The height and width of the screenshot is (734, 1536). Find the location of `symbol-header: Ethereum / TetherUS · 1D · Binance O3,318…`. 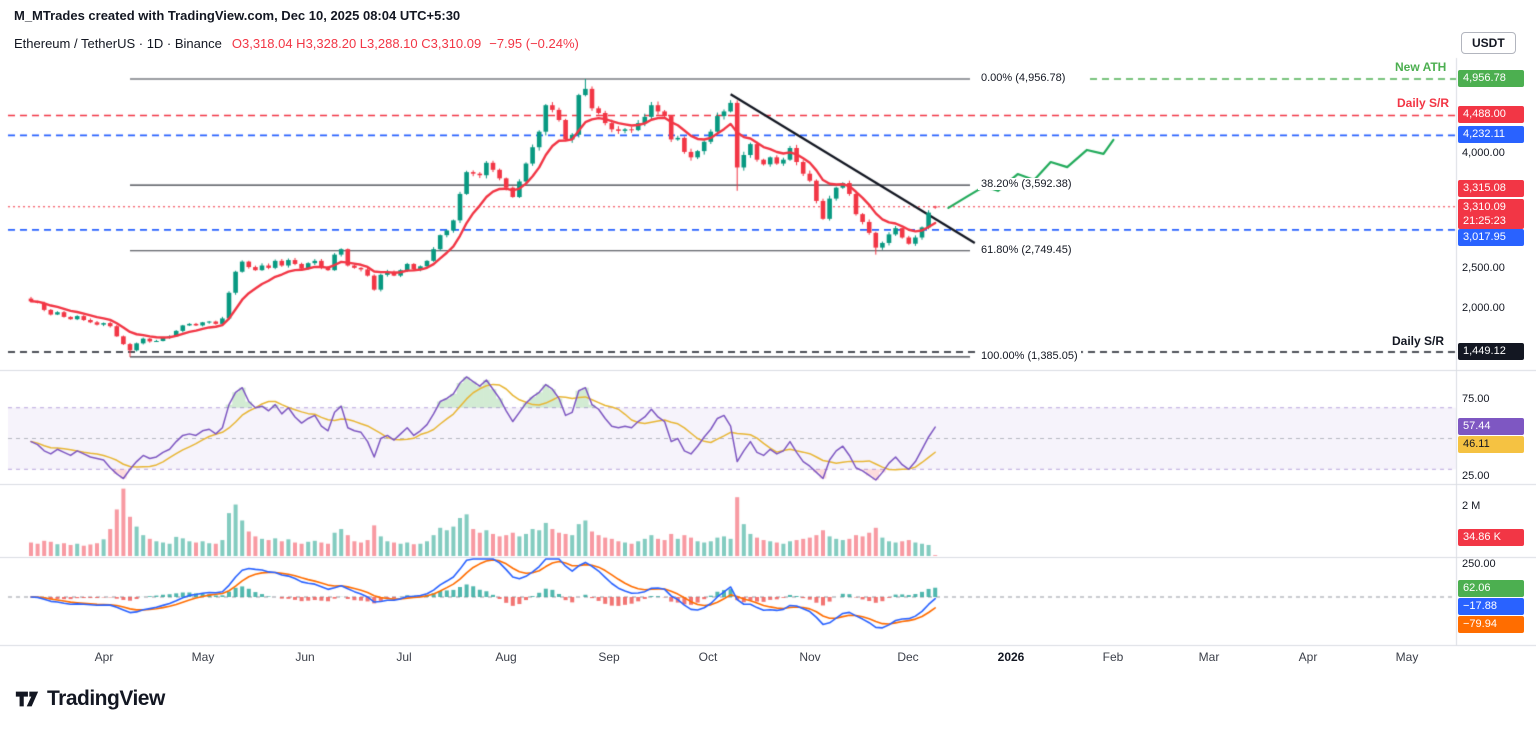

symbol-header: Ethereum / TetherUS · 1D · Binance O3,318… is located at coordinates (296, 43).